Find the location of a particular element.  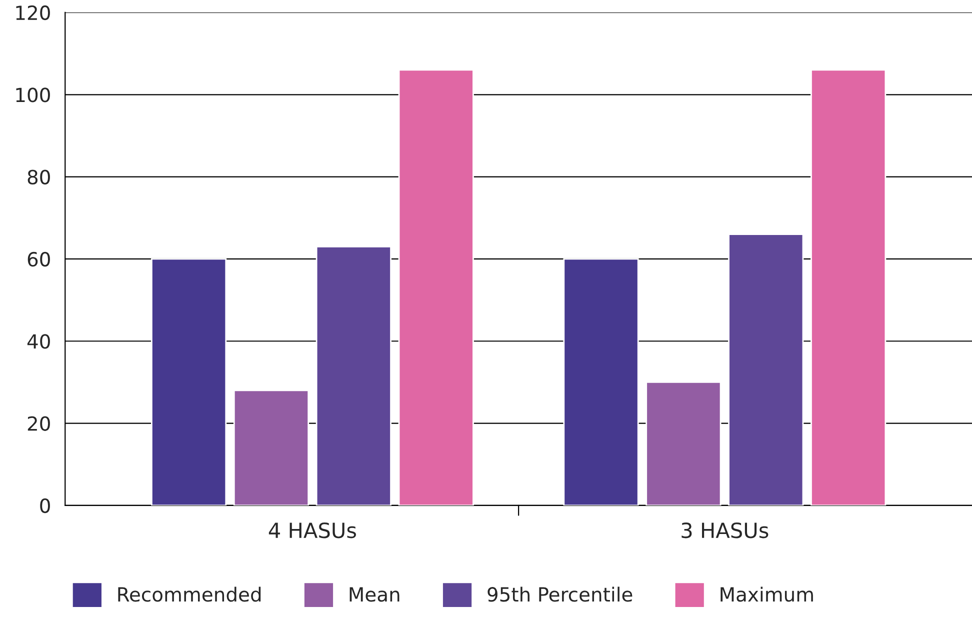

legend-label: Maximum is located at coordinates (766, 594).